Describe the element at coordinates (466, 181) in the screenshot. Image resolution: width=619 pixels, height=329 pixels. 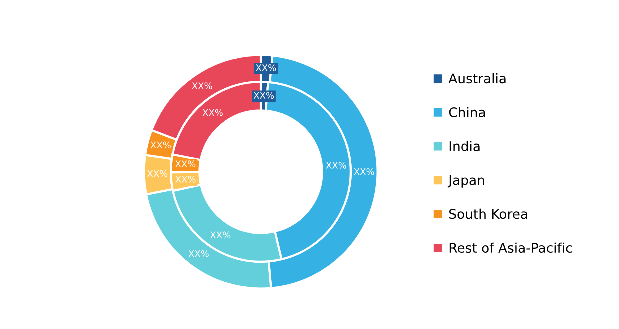
I see `legend-label: Japan` at that location.